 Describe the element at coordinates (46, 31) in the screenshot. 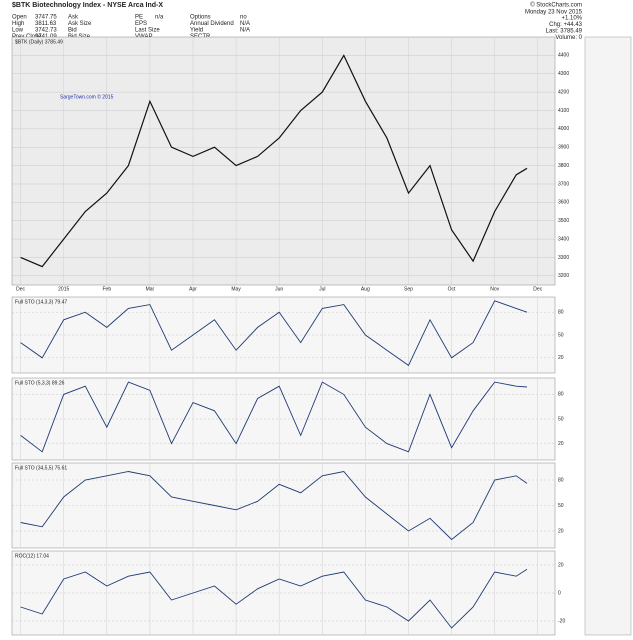

I see `field-value: 3742.73` at that location.